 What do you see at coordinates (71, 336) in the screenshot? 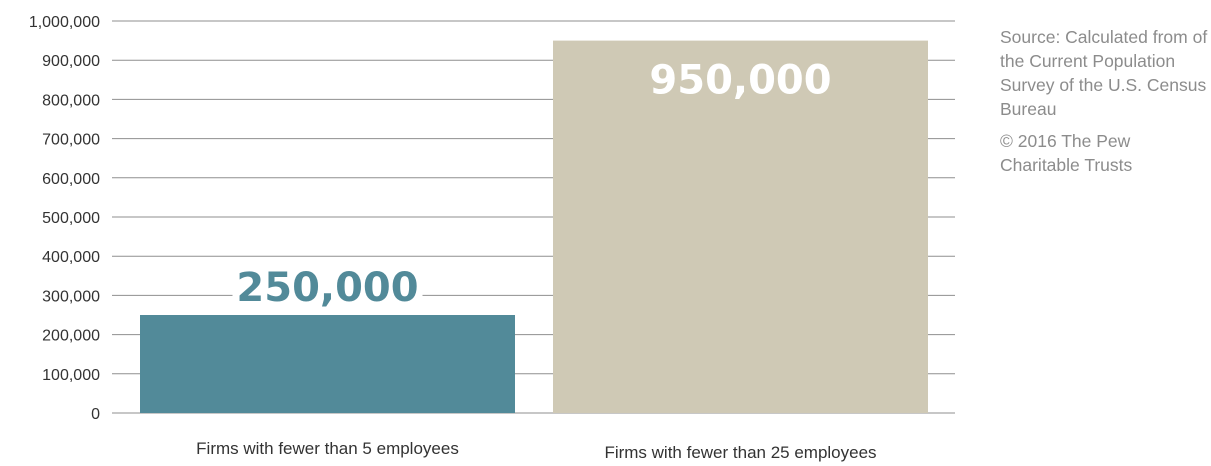
I see `y-tick-label: 200,000` at bounding box center [71, 336].